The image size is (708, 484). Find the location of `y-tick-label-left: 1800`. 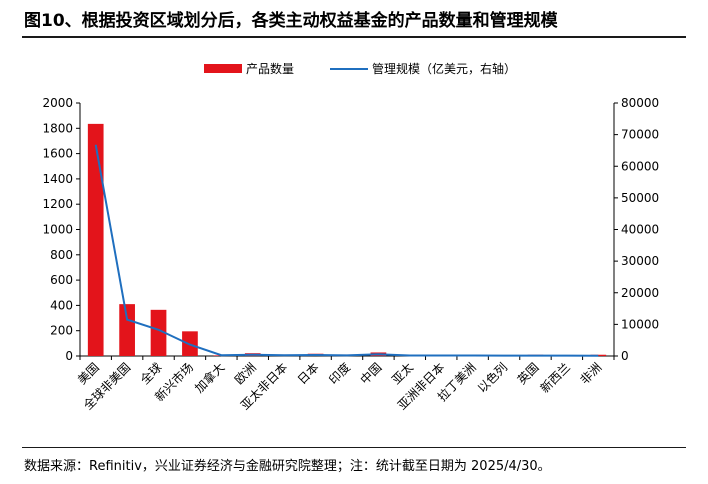

y-tick-label-left: 1800 is located at coordinates (57, 128).